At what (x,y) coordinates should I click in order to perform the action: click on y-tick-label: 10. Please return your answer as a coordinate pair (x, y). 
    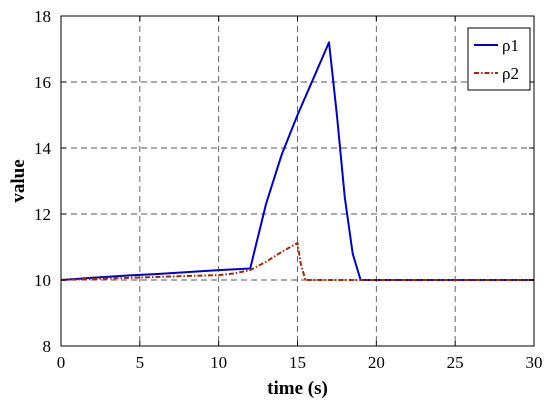
    Looking at the image, I should click on (42, 280).